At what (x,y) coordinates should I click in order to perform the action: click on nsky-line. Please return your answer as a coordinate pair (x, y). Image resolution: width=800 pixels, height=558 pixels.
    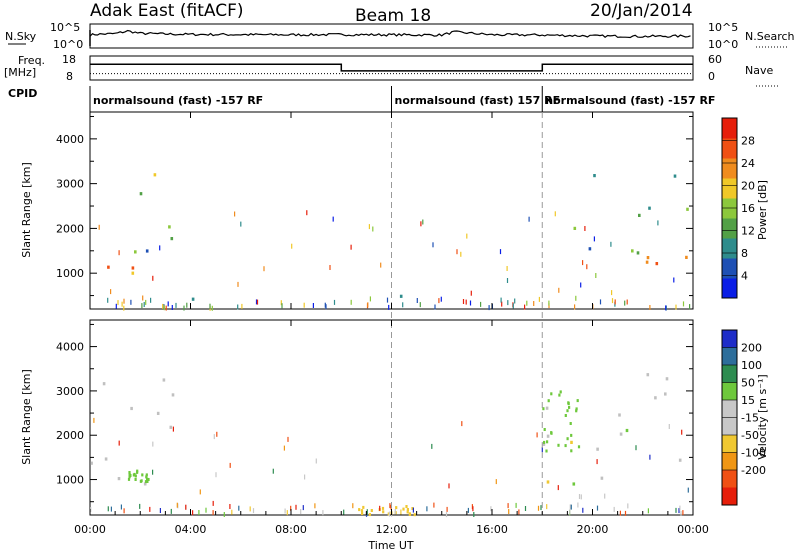
    Looking at the image, I should click on (390, 34).